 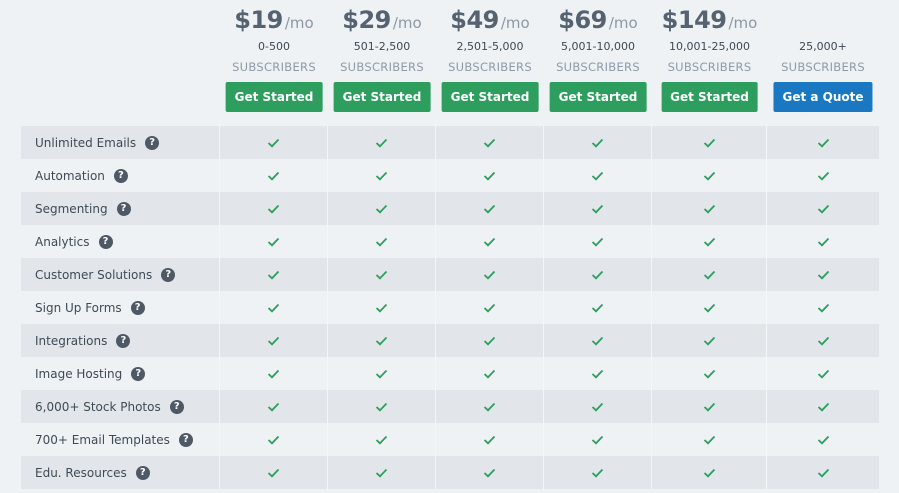 What do you see at coordinates (598, 46) in the screenshot?
I see `subscriber-range: 5,001-10,000` at bounding box center [598, 46].